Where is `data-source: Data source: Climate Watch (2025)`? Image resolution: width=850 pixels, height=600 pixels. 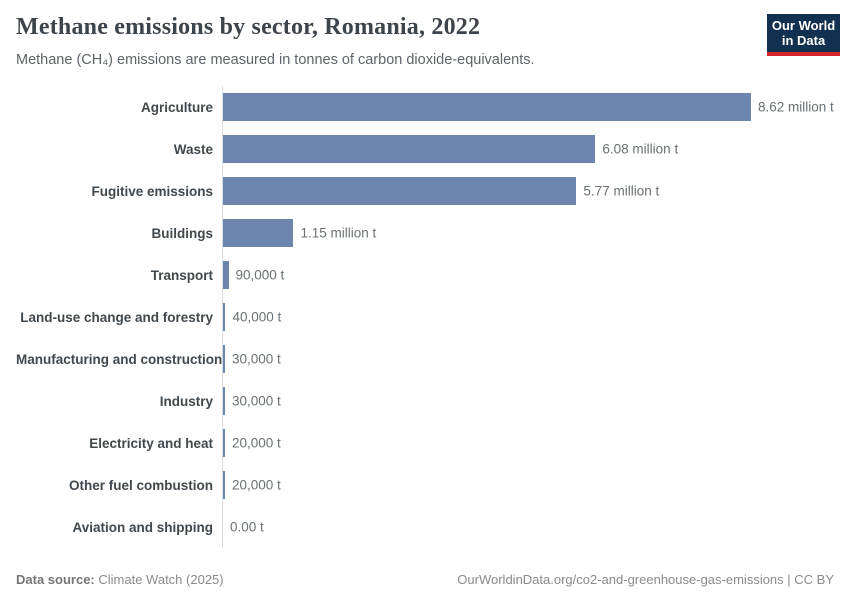
data-source: Data source: Climate Watch (2025) is located at coordinates (120, 579).